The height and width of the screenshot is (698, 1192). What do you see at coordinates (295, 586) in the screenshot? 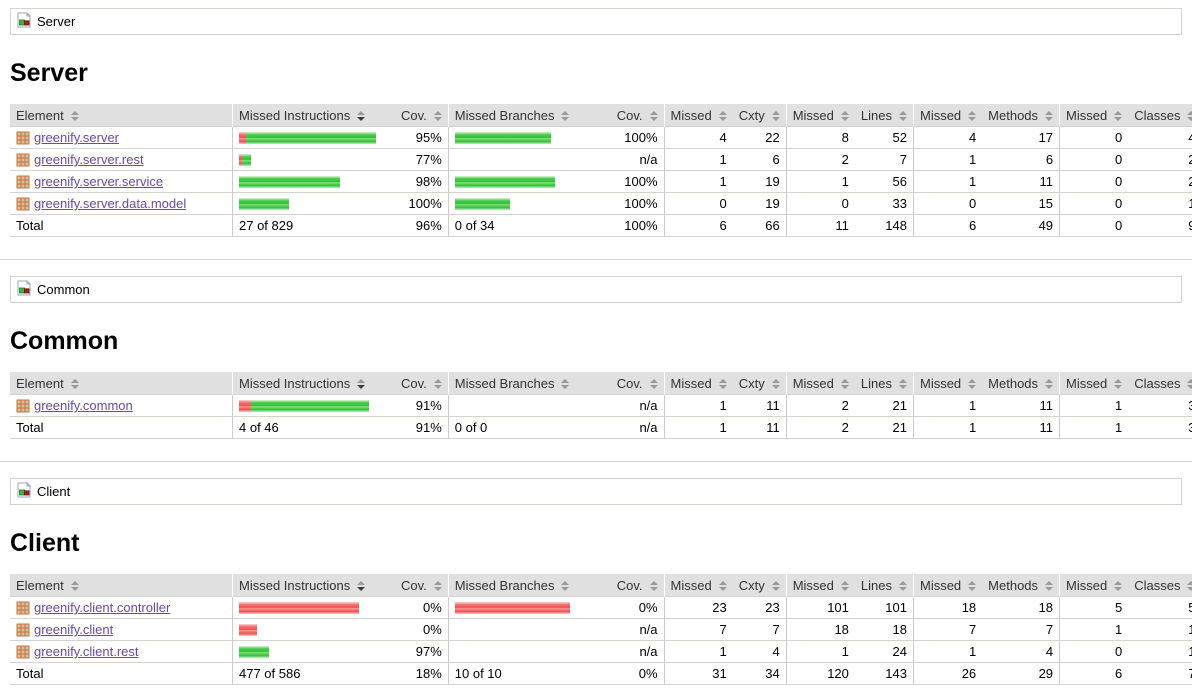
I see `column-header-label: Missed Instructions` at bounding box center [295, 586].